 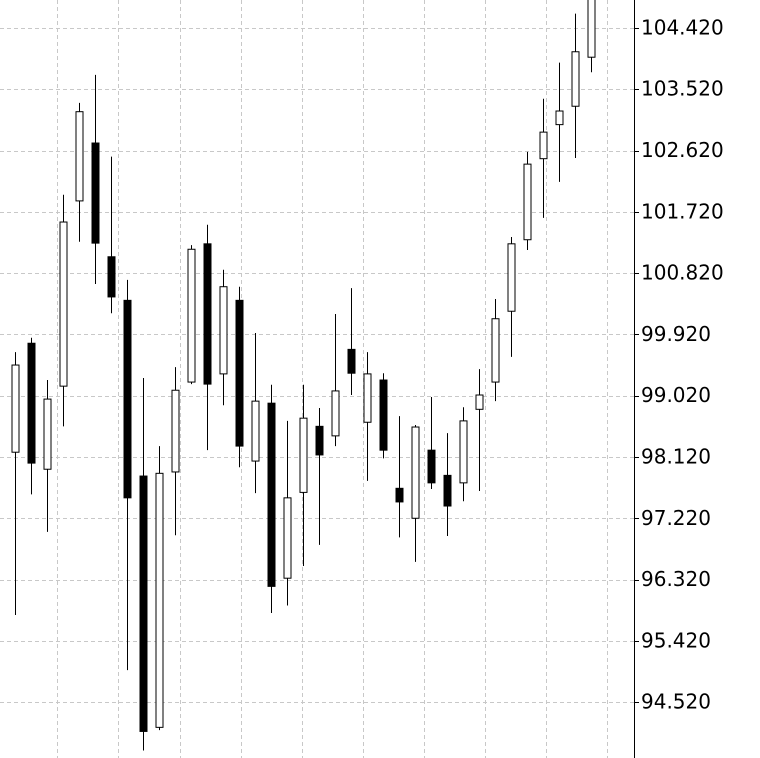 I want to click on y-tick-label: 102.620, so click(x=682, y=150).